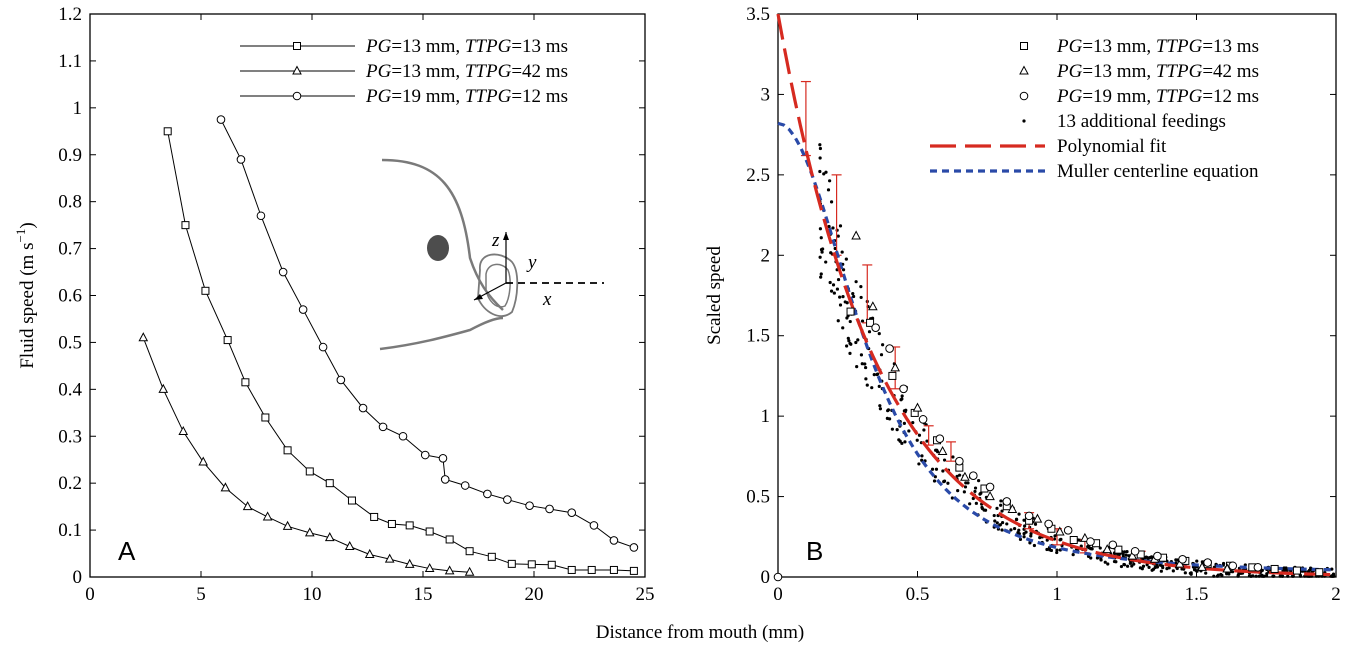 This screenshot has height=648, width=1346. I want to click on y-axis-letter: y, so click(531, 262).